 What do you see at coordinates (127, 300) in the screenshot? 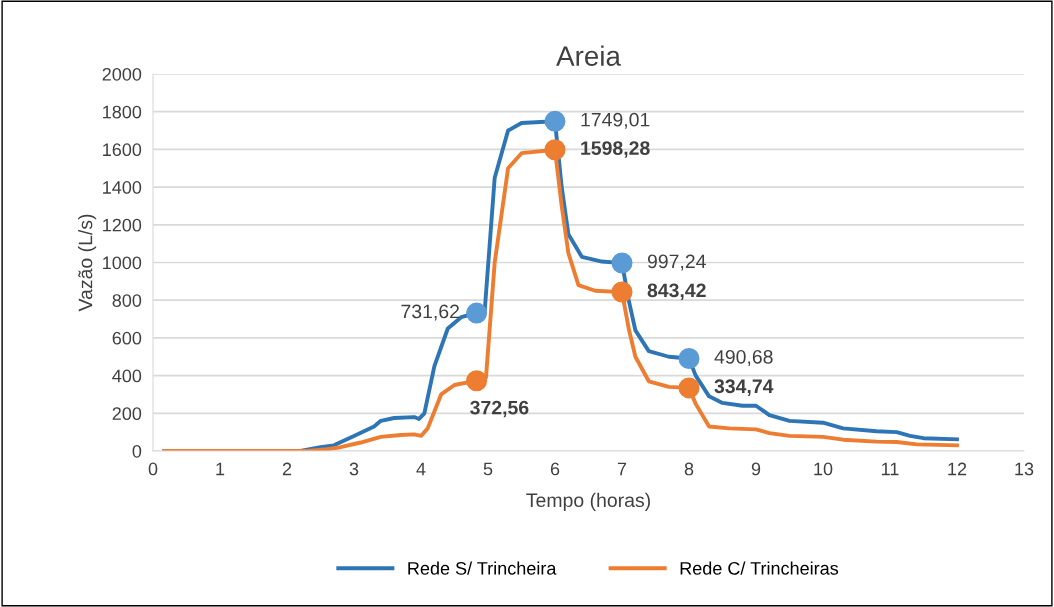
I see `y-tick-label: 800` at bounding box center [127, 300].